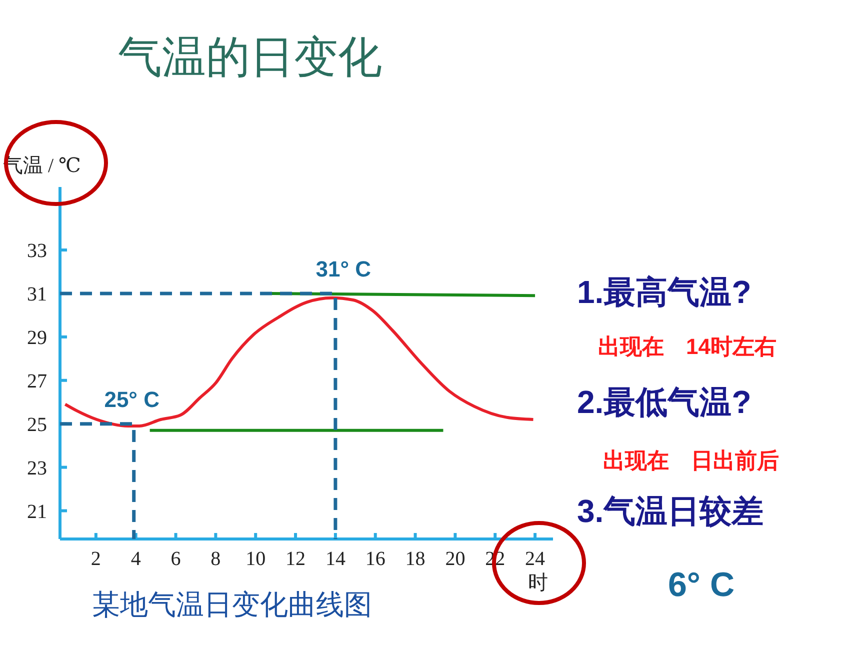 This screenshot has height=645, width=860. What do you see at coordinates (701, 585) in the screenshot?
I see `text: 6° C` at bounding box center [701, 585].